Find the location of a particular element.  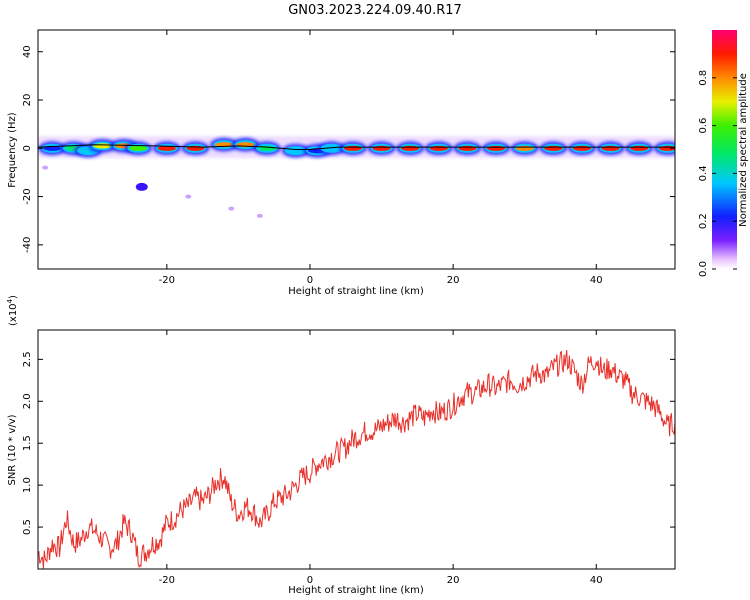

colorbar-tick-label: 0.0 is located at coordinates (703, 269).